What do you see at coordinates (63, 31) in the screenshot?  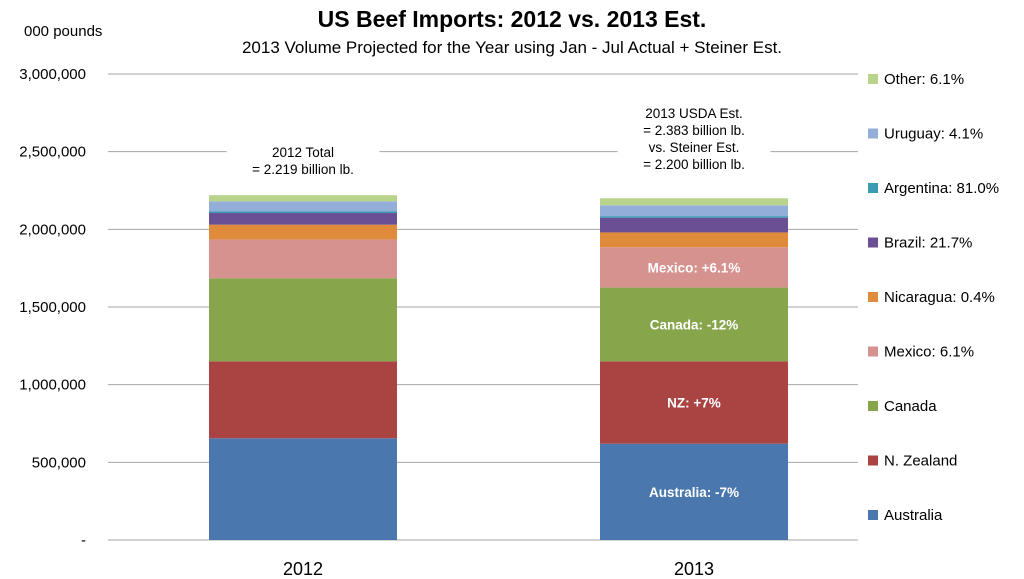 I see `y-axis-unit-label: 000 pounds` at bounding box center [63, 31].